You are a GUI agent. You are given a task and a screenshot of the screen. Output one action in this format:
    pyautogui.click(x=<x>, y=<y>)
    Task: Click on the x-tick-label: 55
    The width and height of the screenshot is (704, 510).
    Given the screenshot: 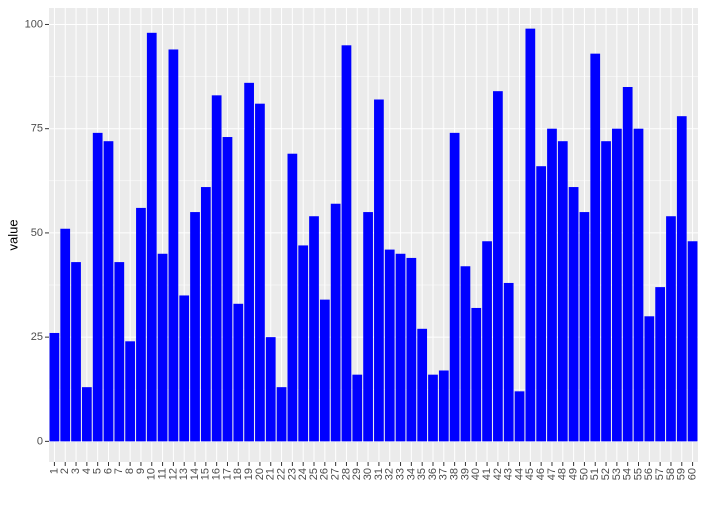 What is the action you would take?
    pyautogui.click(x=638, y=474)
    